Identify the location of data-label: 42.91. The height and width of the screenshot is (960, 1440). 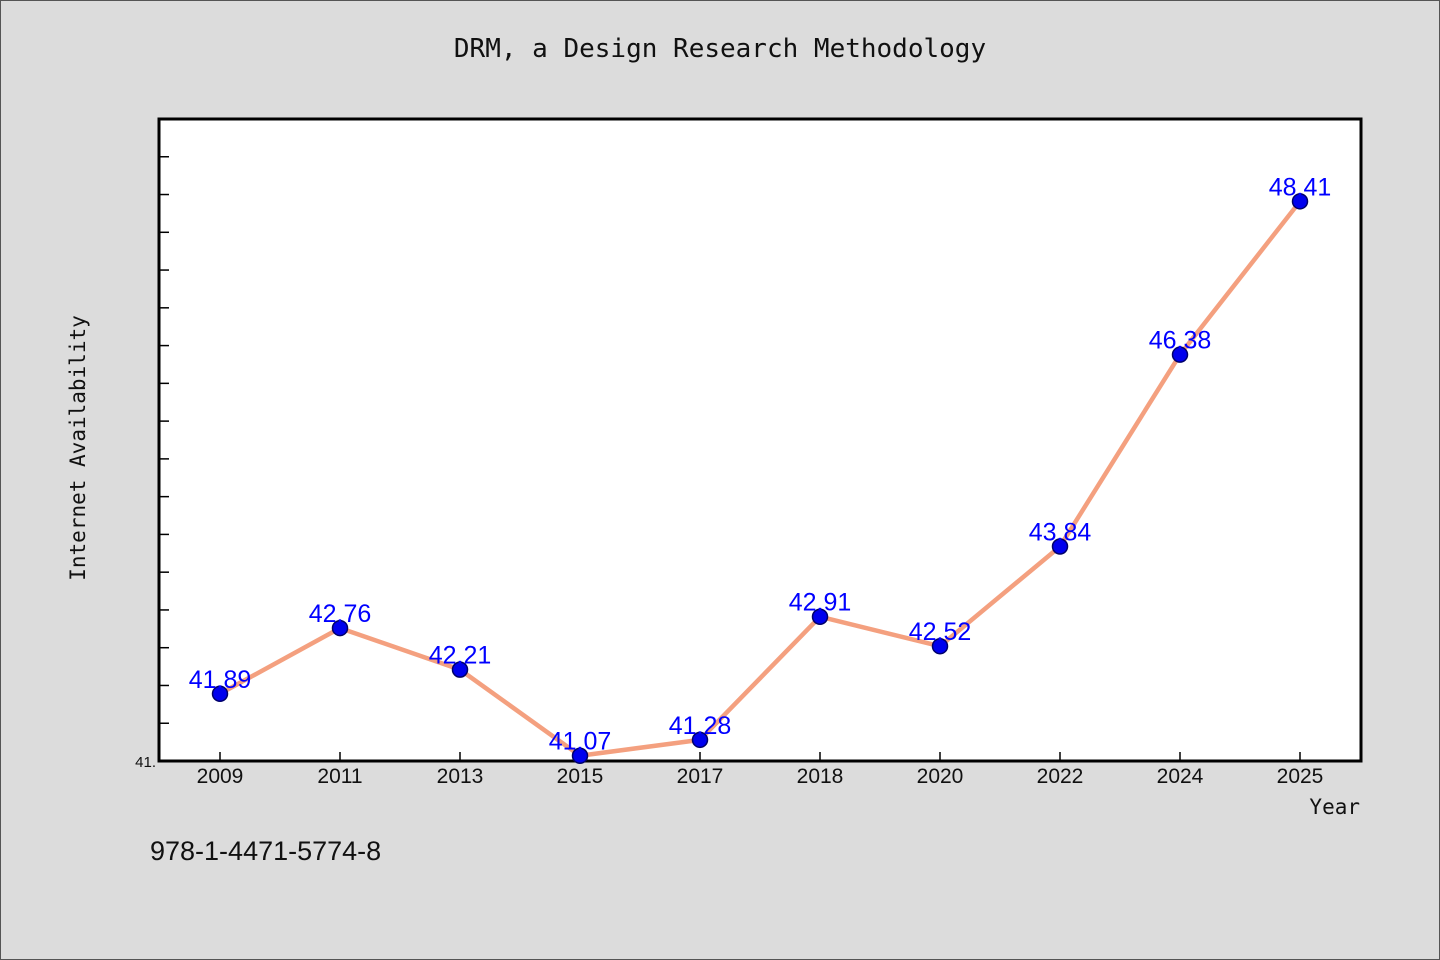
(820, 603).